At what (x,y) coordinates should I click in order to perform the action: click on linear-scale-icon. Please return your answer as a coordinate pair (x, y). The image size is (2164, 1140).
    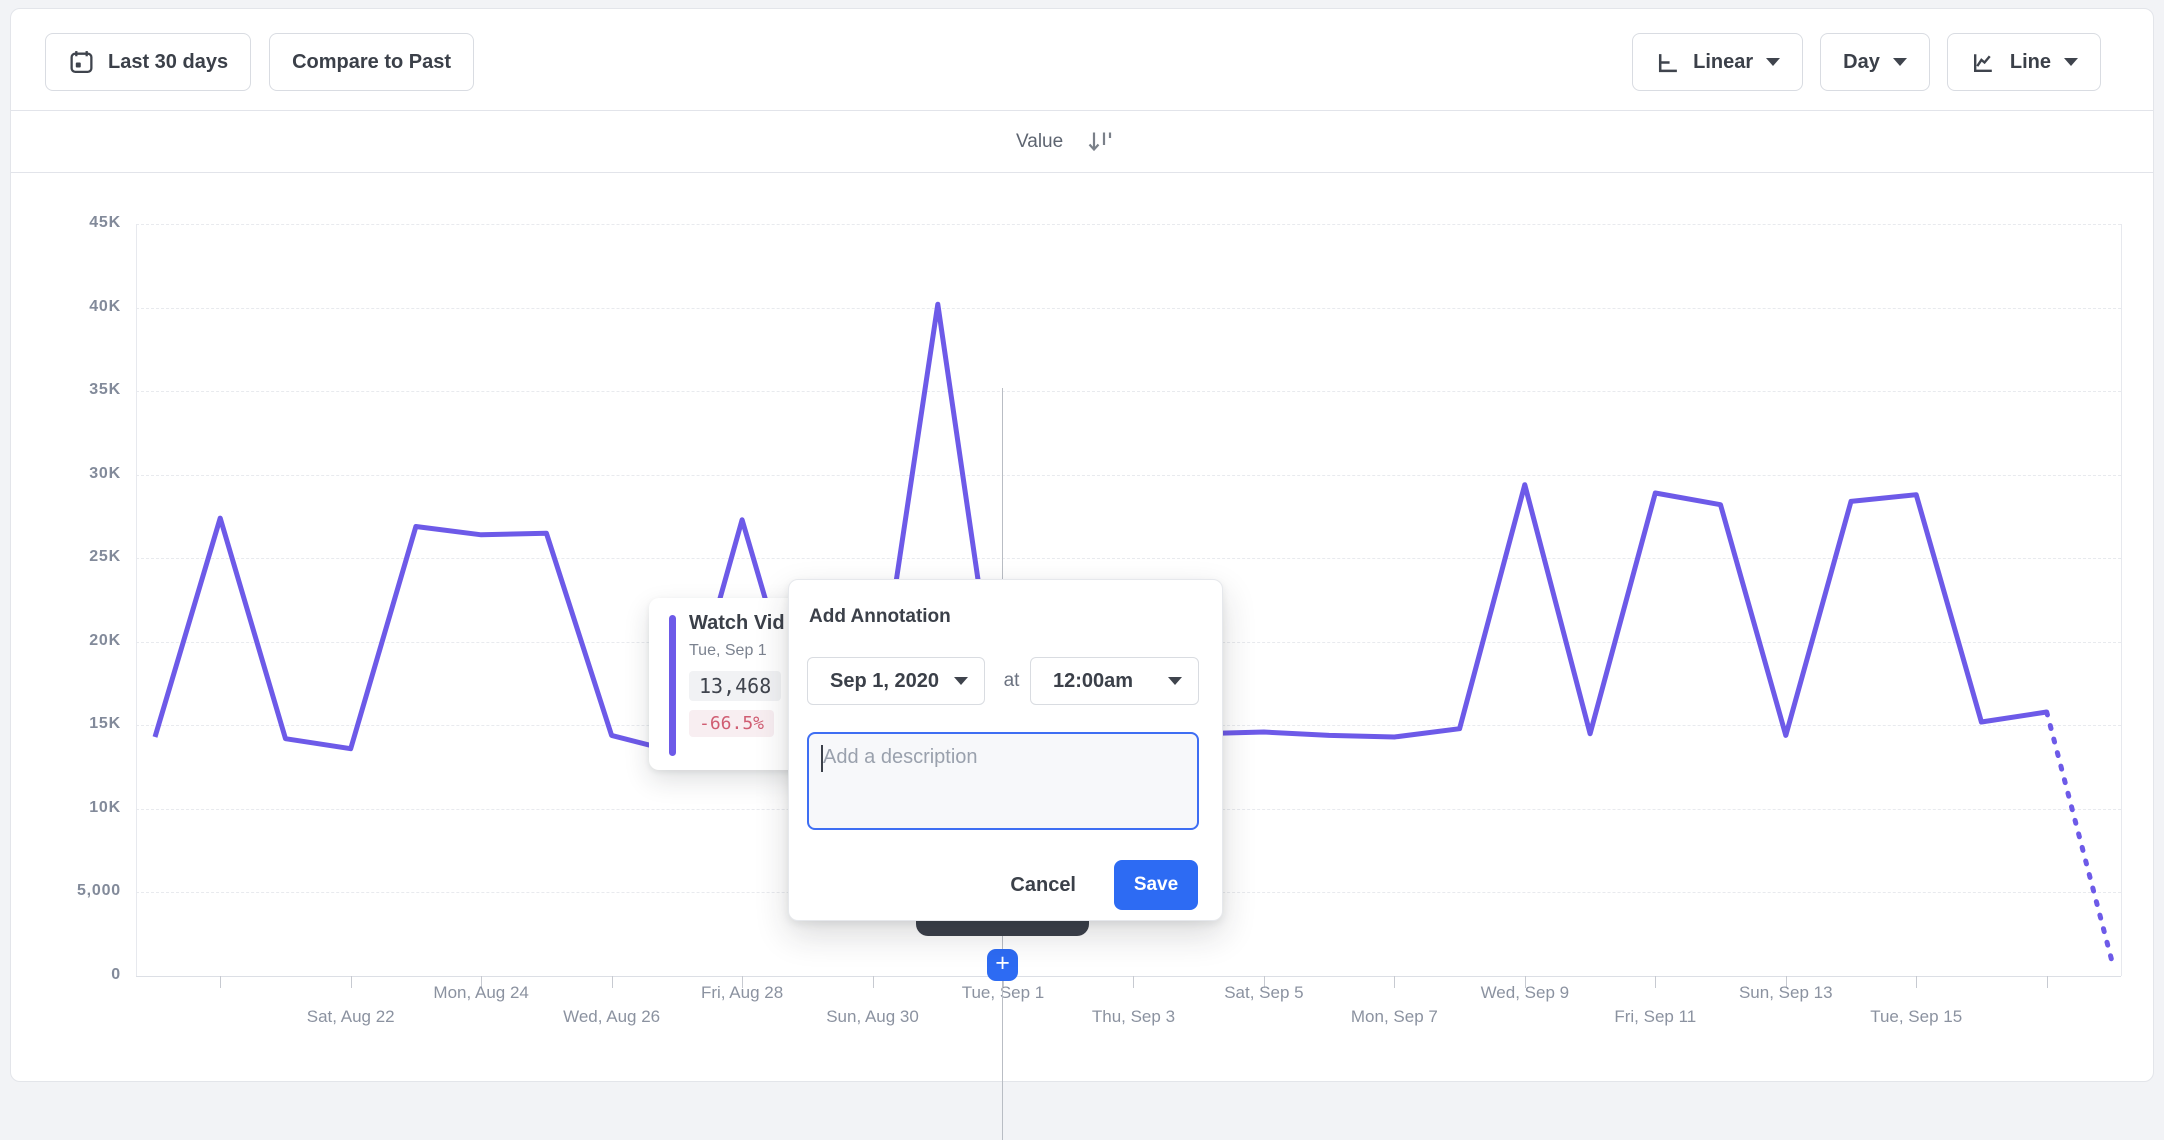
    Looking at the image, I should click on (1667, 62).